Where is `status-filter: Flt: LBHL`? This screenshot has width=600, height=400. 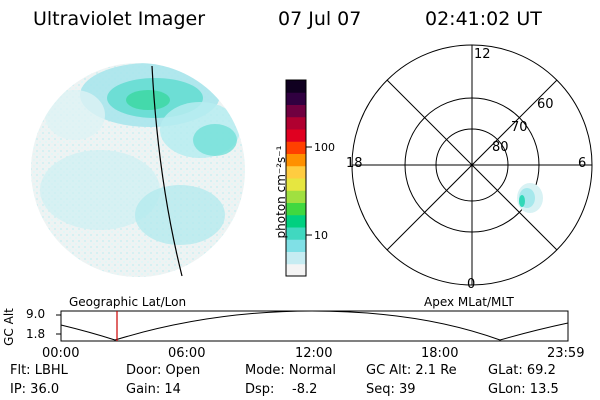
status-filter: Flt: LBHL is located at coordinates (39, 370).